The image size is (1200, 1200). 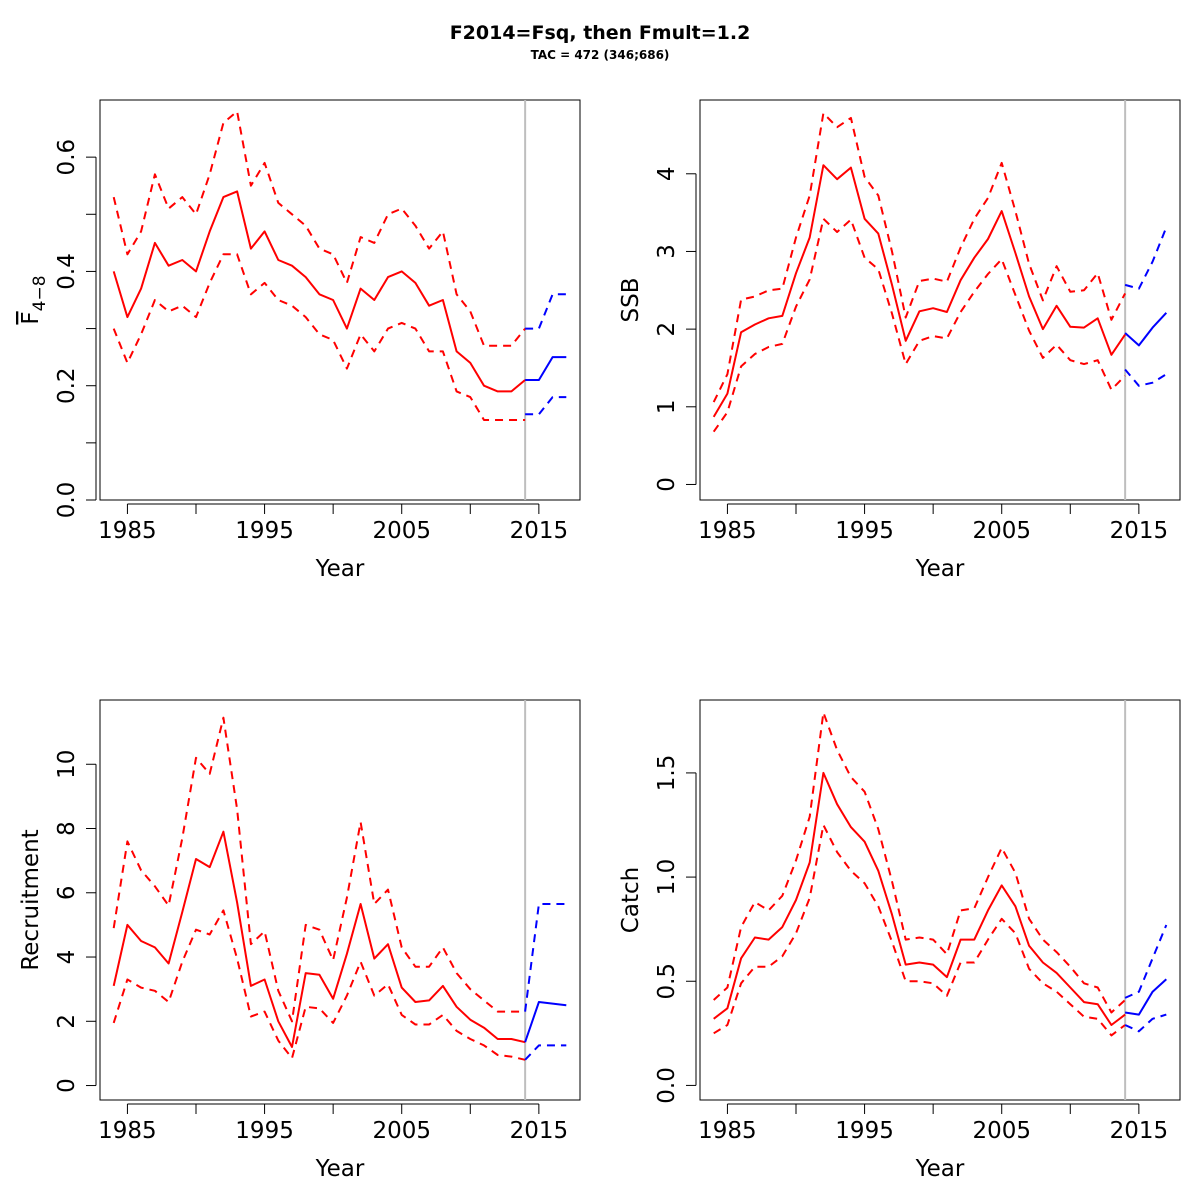 What do you see at coordinates (727, 531) in the screenshot?
I see `ssb-x-tick-label: 1985` at bounding box center [727, 531].